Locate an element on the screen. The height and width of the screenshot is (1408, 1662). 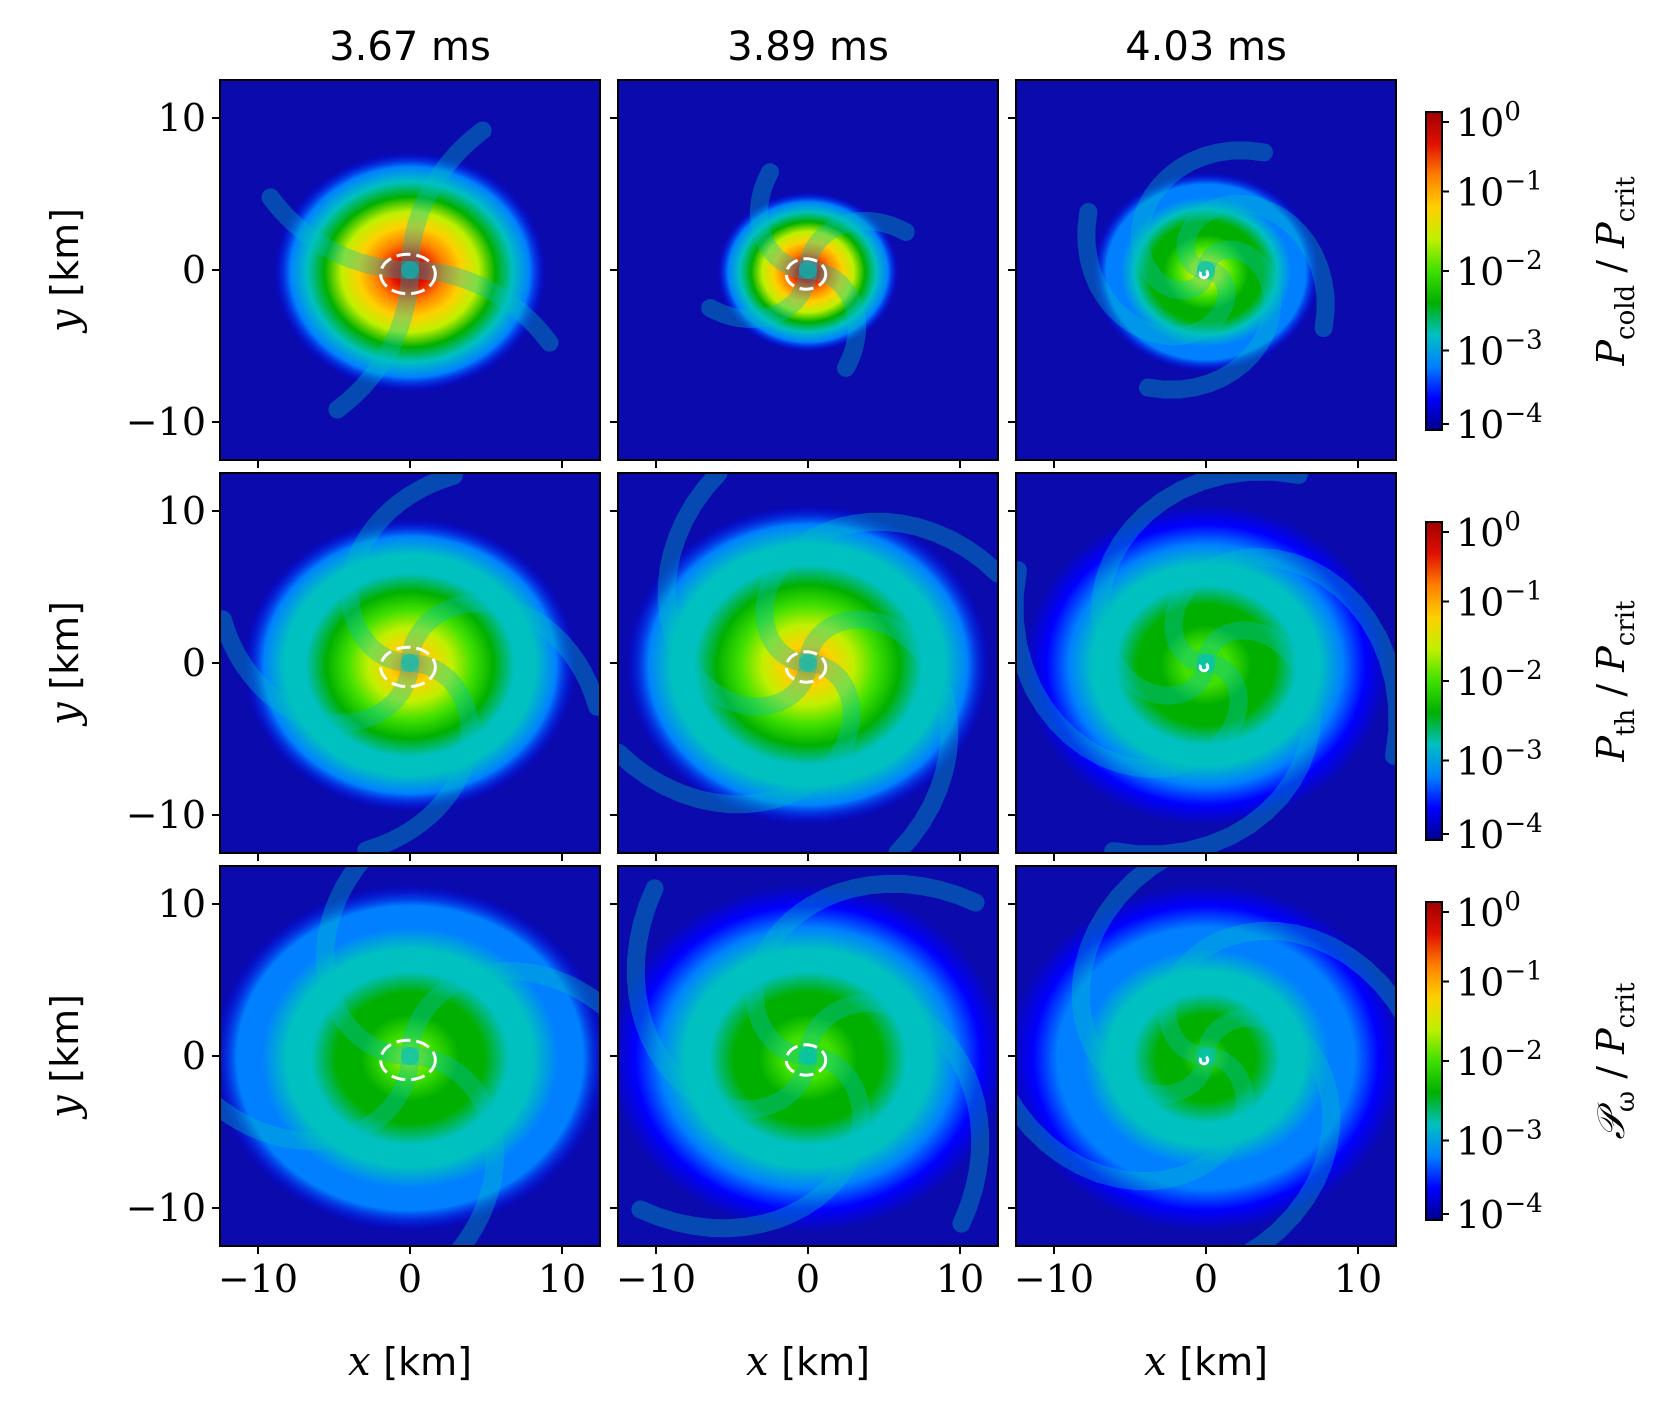
colorbar-label: Pcold / Pcrit is located at coordinates (1615, 271).